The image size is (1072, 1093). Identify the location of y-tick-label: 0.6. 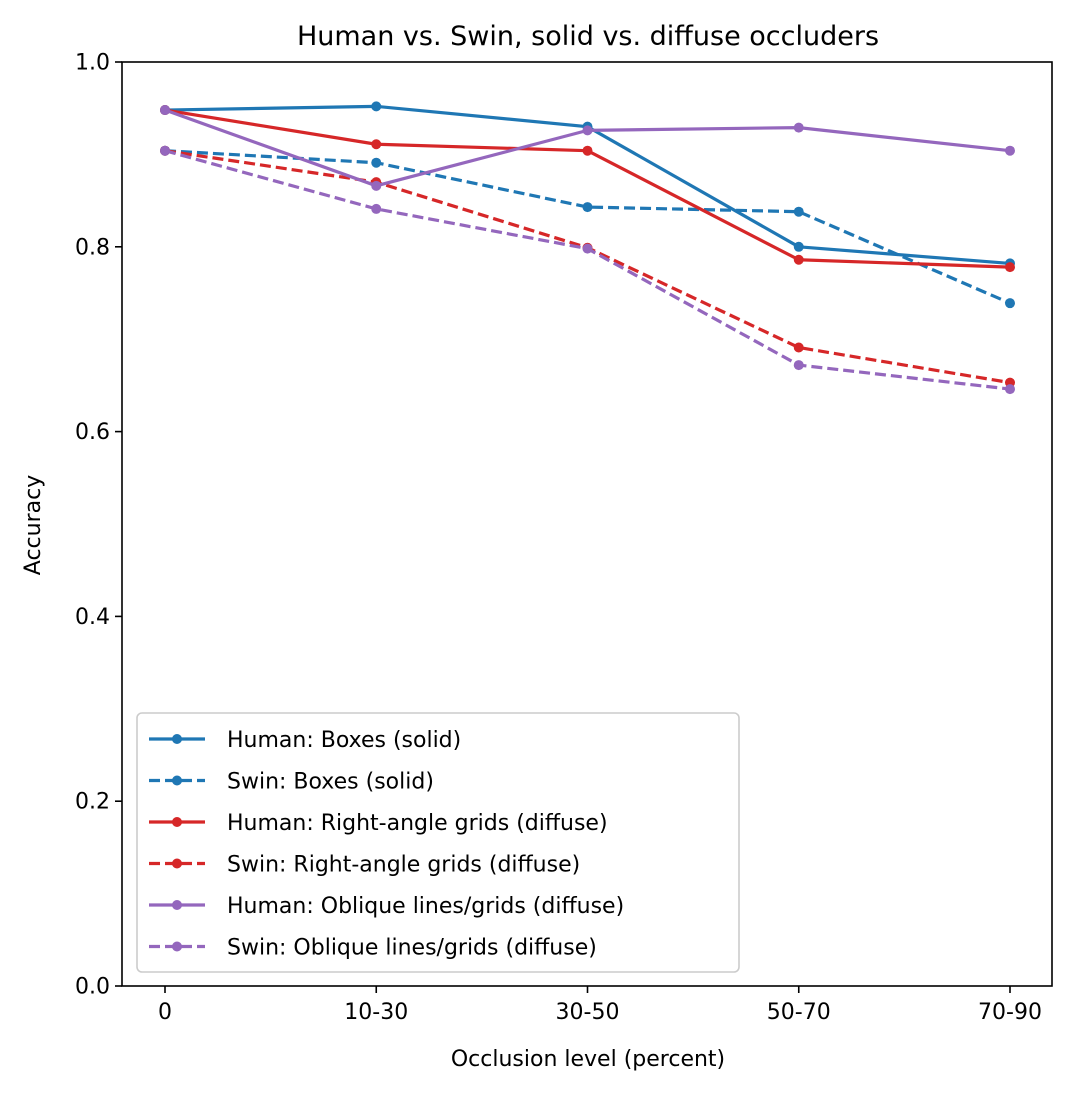
(92, 432).